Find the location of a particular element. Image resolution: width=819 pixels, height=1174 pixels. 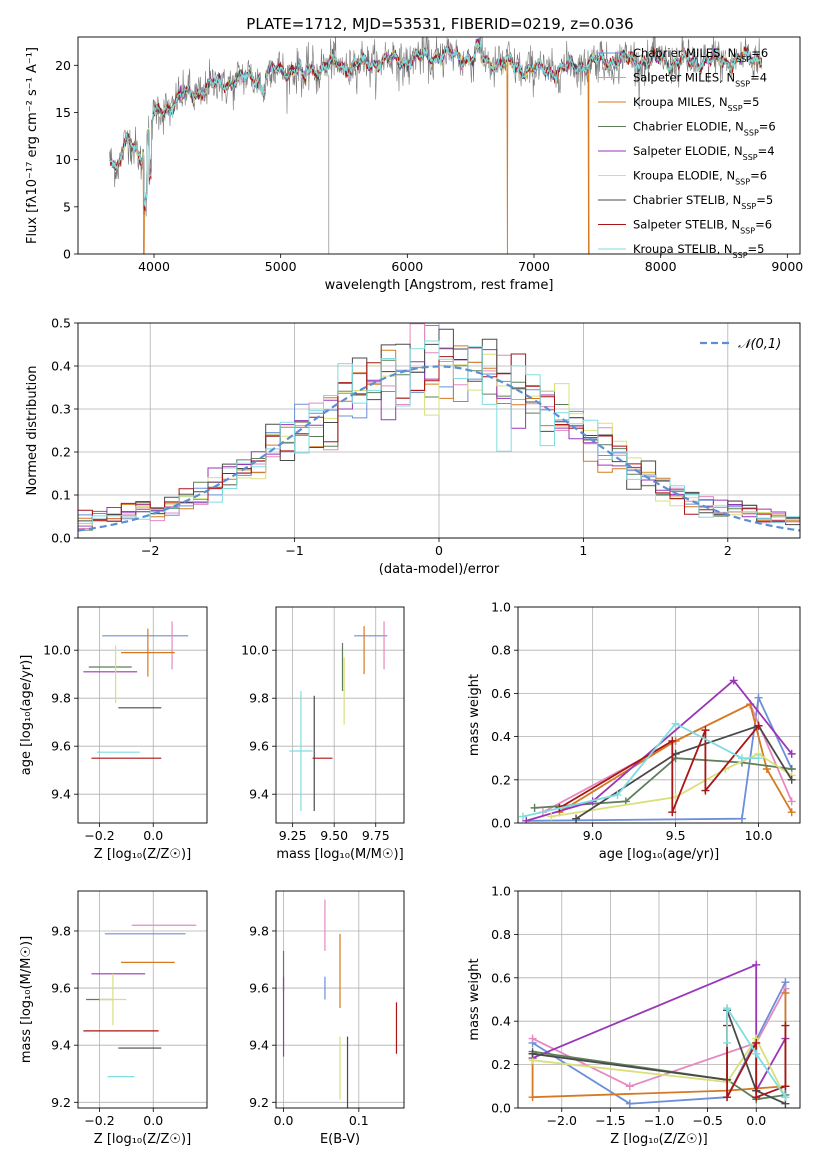

spectrum-model-cutoff is located at coordinates (588, 164).